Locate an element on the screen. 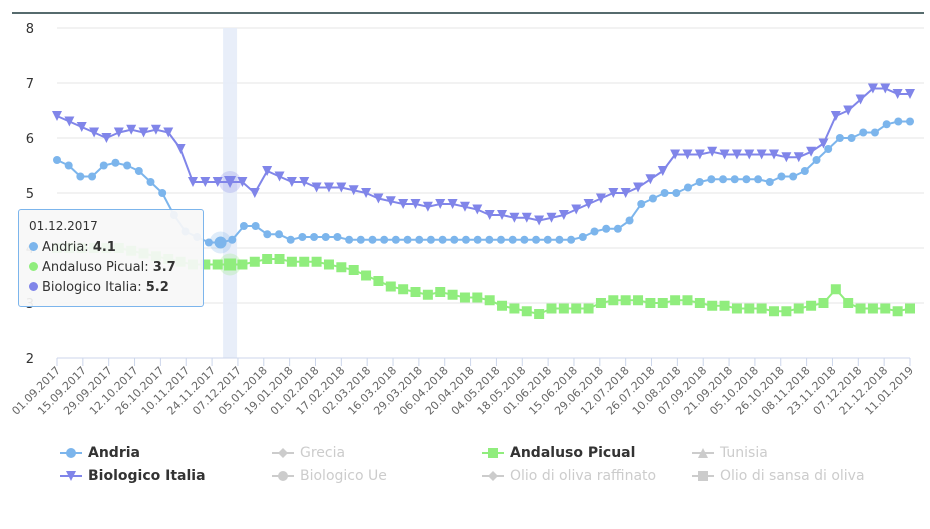 Image resolution: width=930 pixels, height=529 pixels. y-tick-label: 5 is located at coordinates (30, 194).